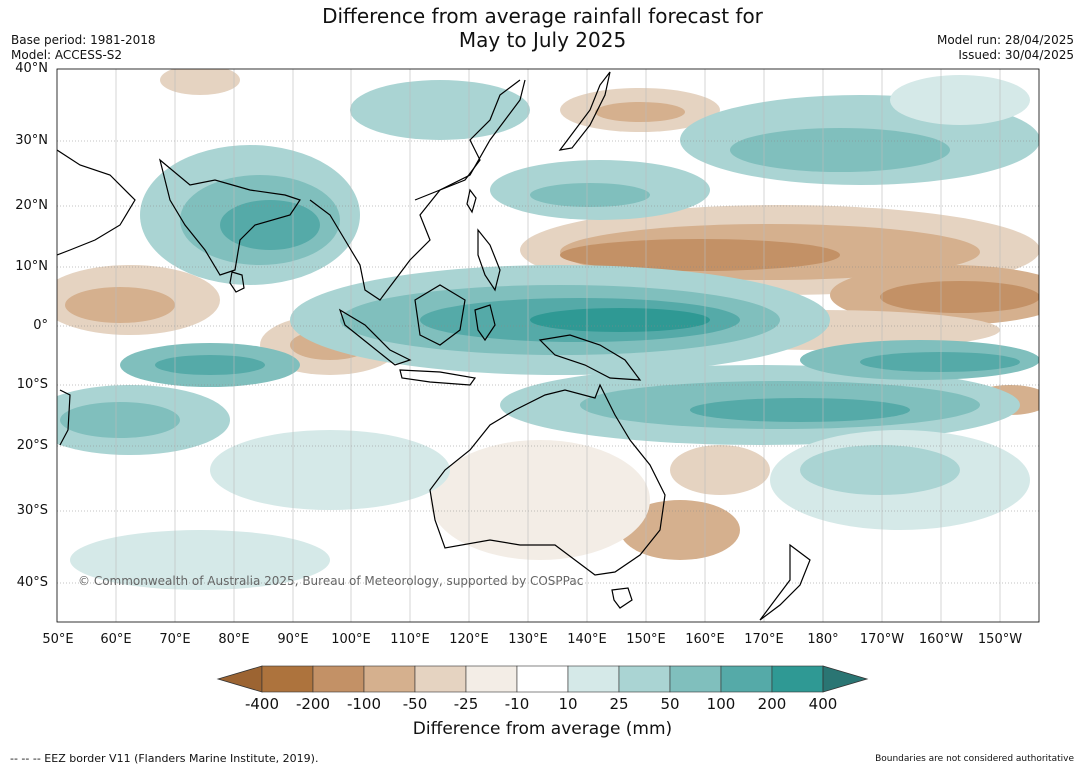 The height and width of the screenshot is (770, 1085). I want to click on colorbar, so click(542, 679).